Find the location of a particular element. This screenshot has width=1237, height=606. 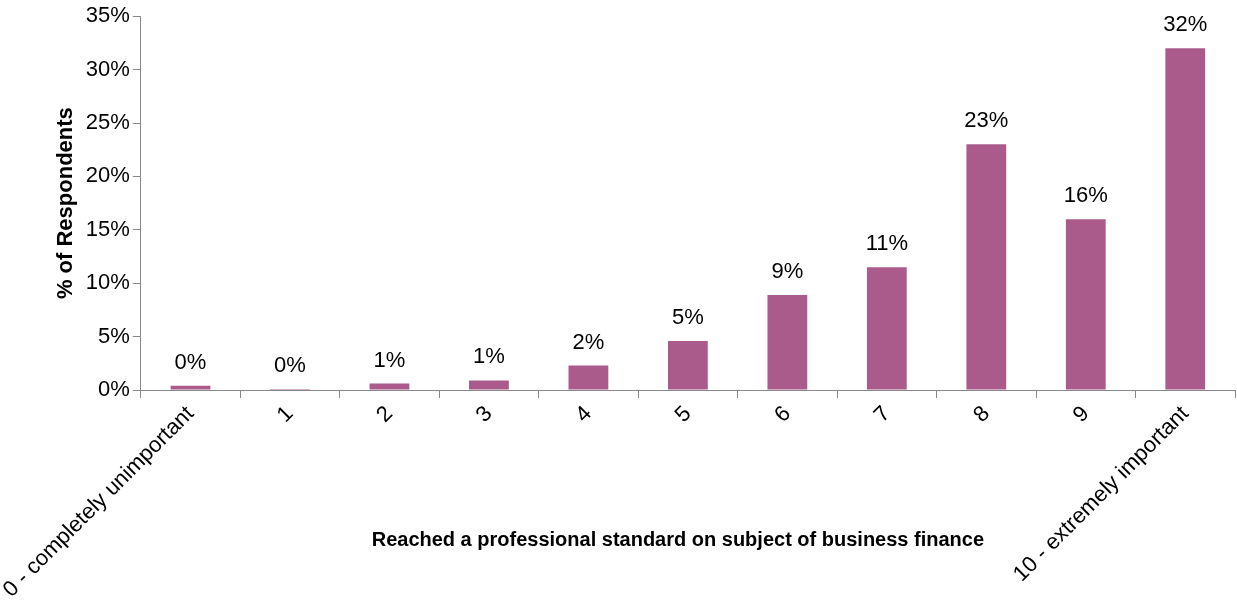

x-tick-label: 9 is located at coordinates (1080, 413).